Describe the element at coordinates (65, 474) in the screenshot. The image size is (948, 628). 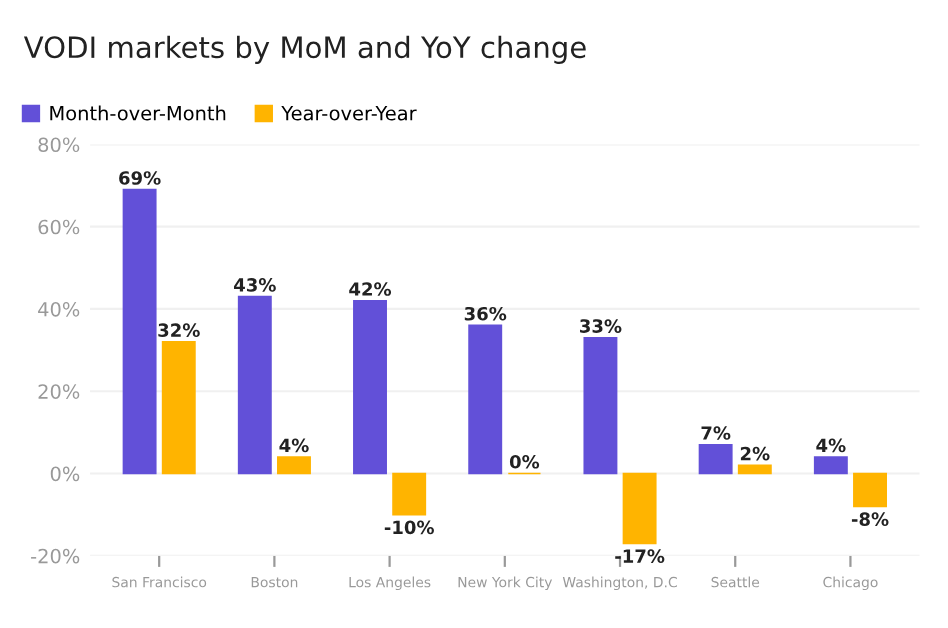
I see `y-tick-label: 0%` at that location.